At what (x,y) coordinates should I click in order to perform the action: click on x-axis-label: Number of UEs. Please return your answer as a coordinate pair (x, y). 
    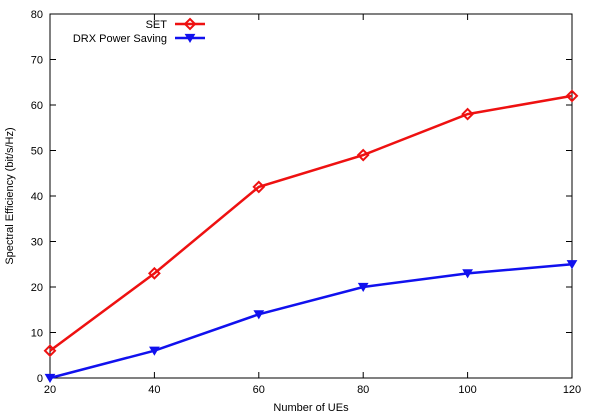
    Looking at the image, I should click on (311, 408).